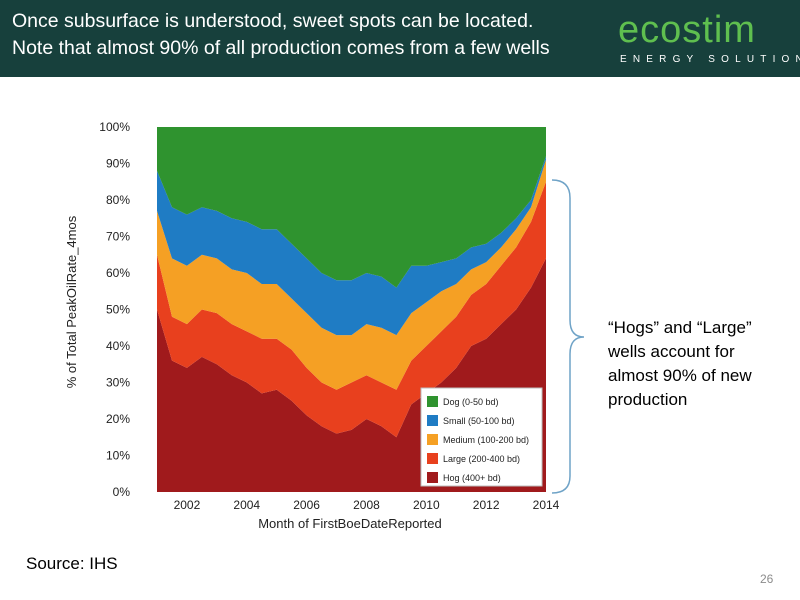 The height and width of the screenshot is (600, 800). Describe the element at coordinates (546, 505) in the screenshot. I see `x-tick-label: 2014` at that location.